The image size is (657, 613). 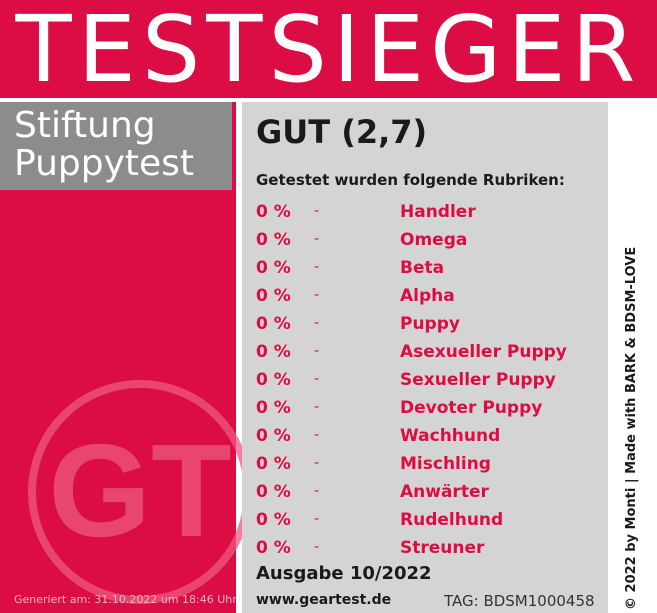 I want to click on categories-heading: Getestet wurden folgende Rubriken:, so click(x=410, y=180).